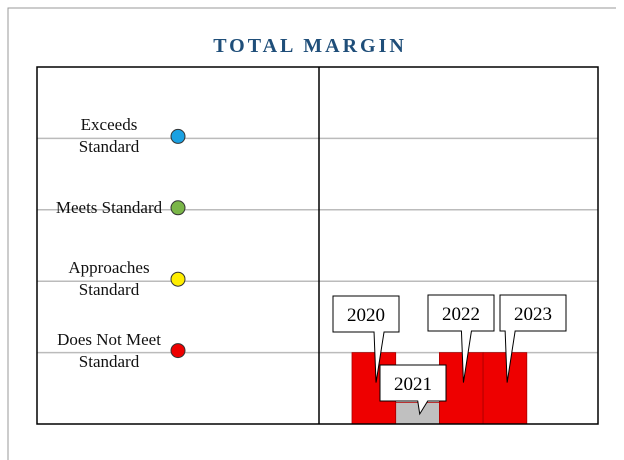 The height and width of the screenshot is (460, 624). I want to click on x-tick-label: 2021, so click(413, 384).